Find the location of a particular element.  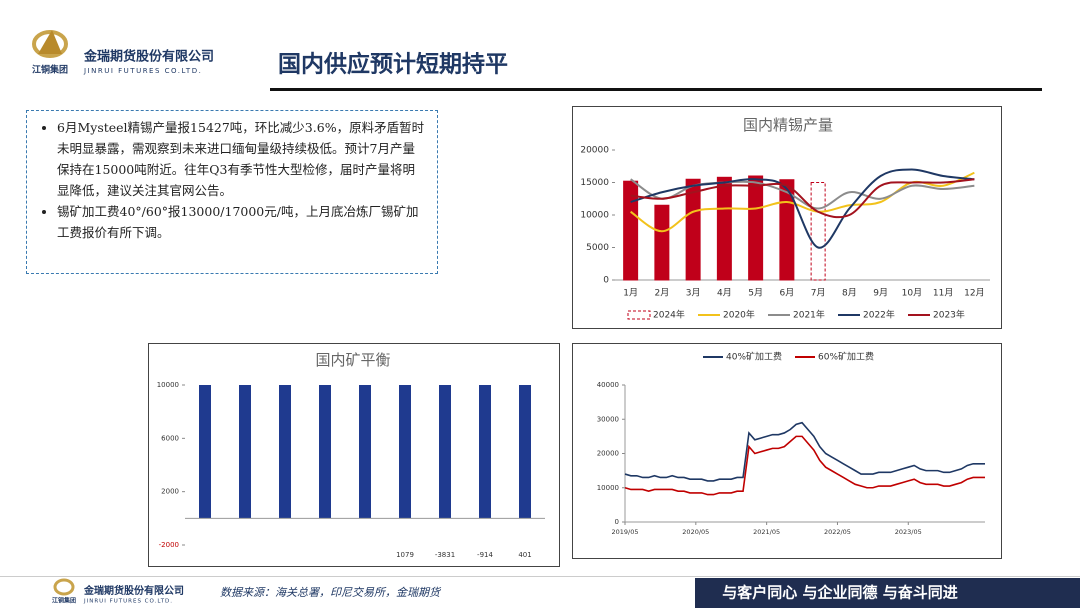

legend-label: 2023年 is located at coordinates (949, 315).